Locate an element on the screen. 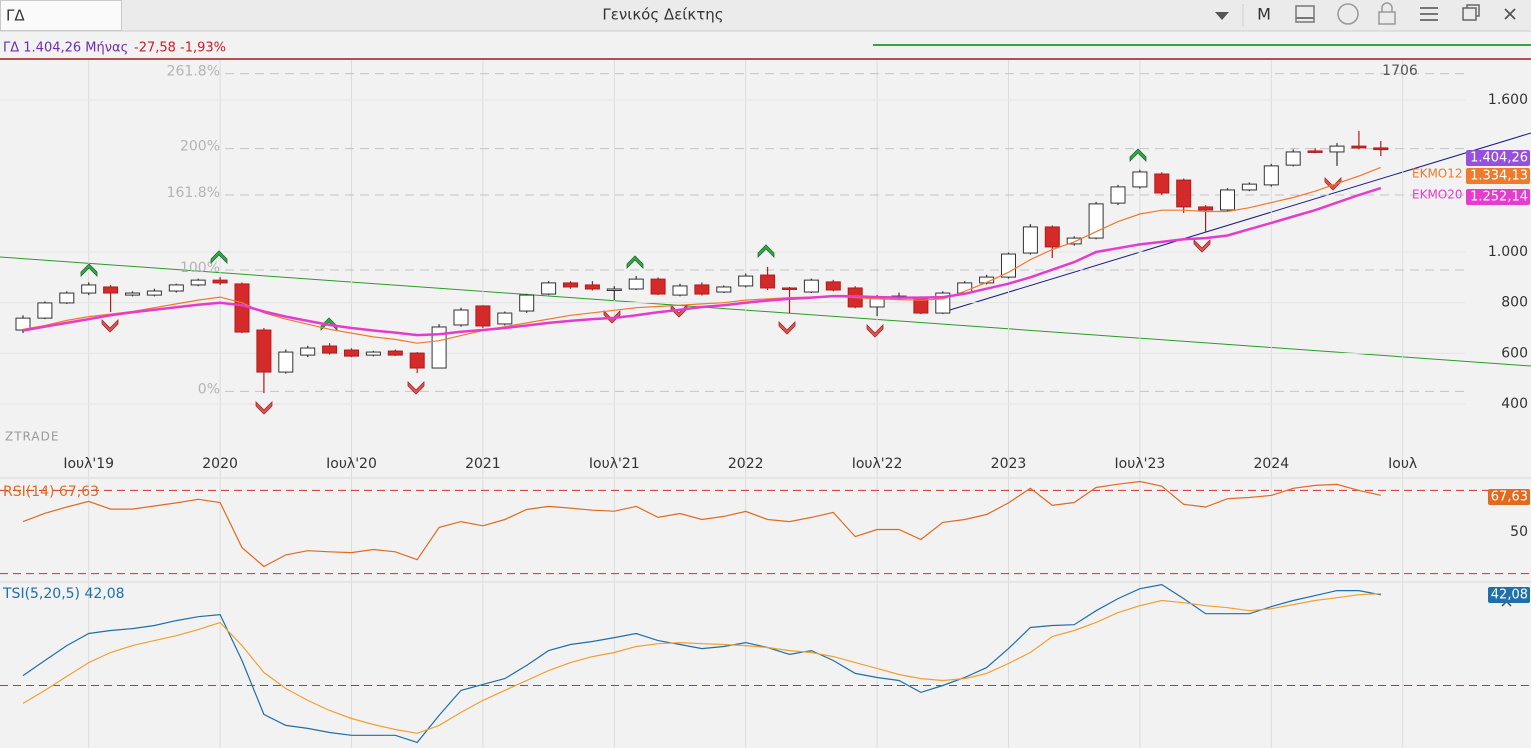 This screenshot has height=748, width=1531. fib-label: 0% is located at coordinates (209, 389).